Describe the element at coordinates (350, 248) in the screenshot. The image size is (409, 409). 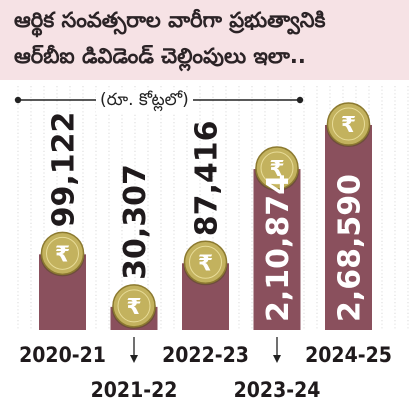
I see `value-label: 2,68,590` at that location.